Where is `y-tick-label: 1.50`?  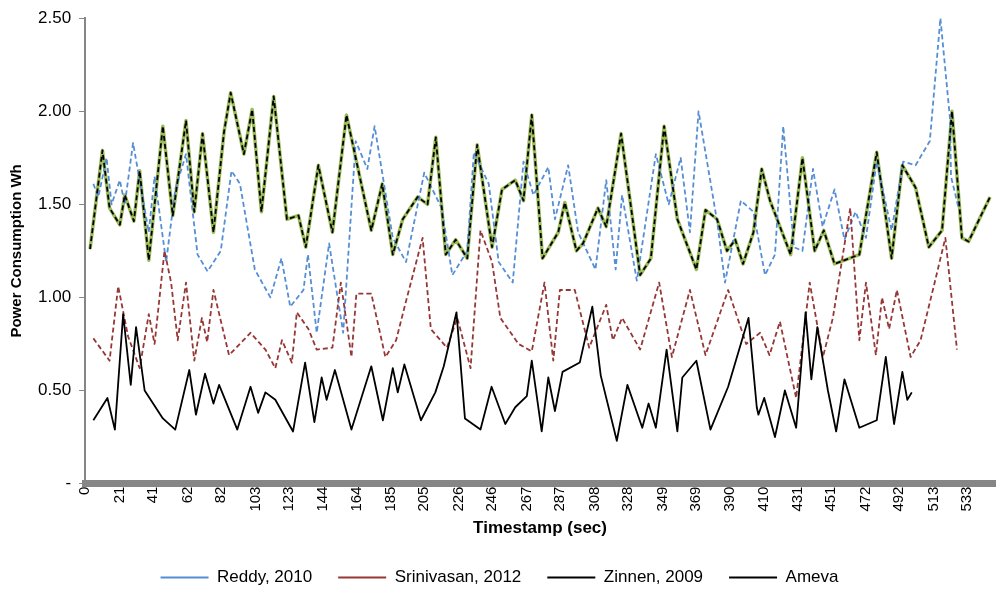 y-tick-label: 1.50 is located at coordinates (54, 204).